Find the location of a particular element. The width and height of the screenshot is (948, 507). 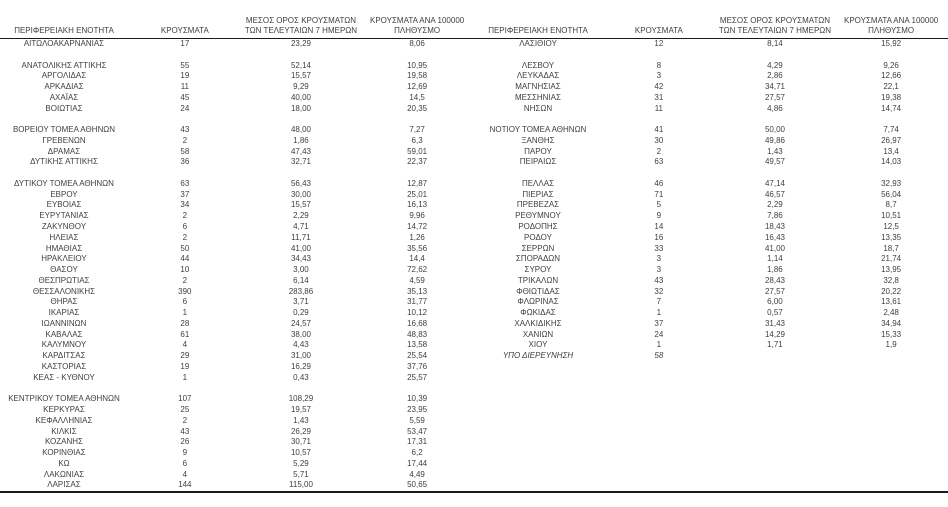

per100k-cell: 37,76 is located at coordinates (417, 366).